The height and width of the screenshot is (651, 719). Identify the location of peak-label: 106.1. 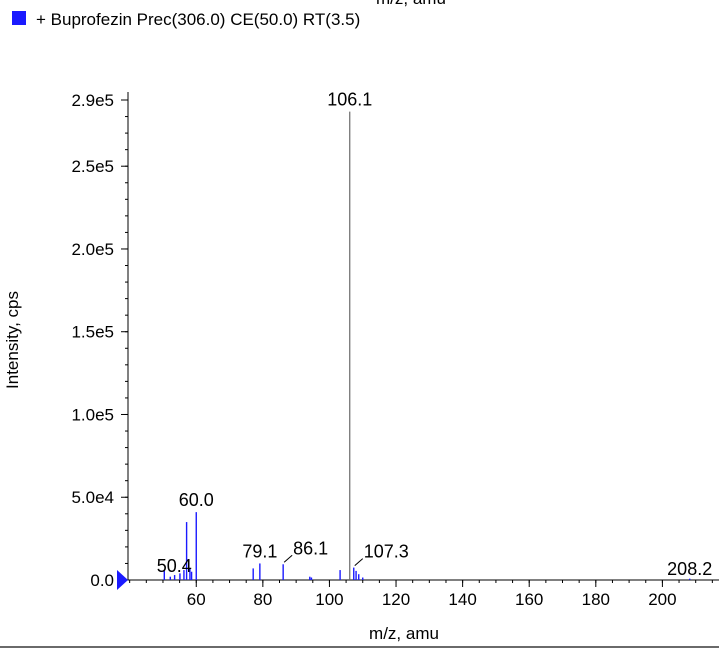
(349, 100).